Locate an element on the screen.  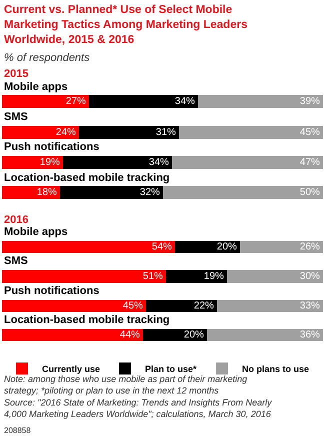
data-label: 22% is located at coordinates (204, 306).